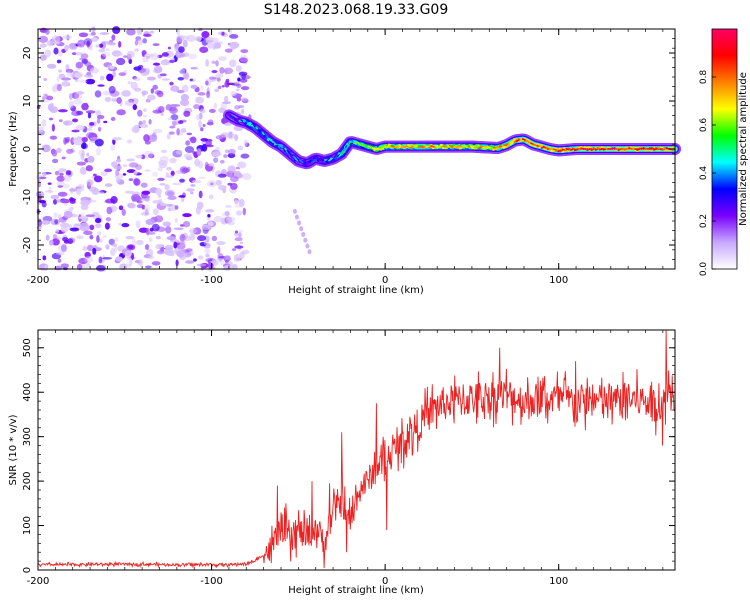  Describe the element at coordinates (27, 525) in the screenshot. I see `snr-y-tick-label: 100` at that location.